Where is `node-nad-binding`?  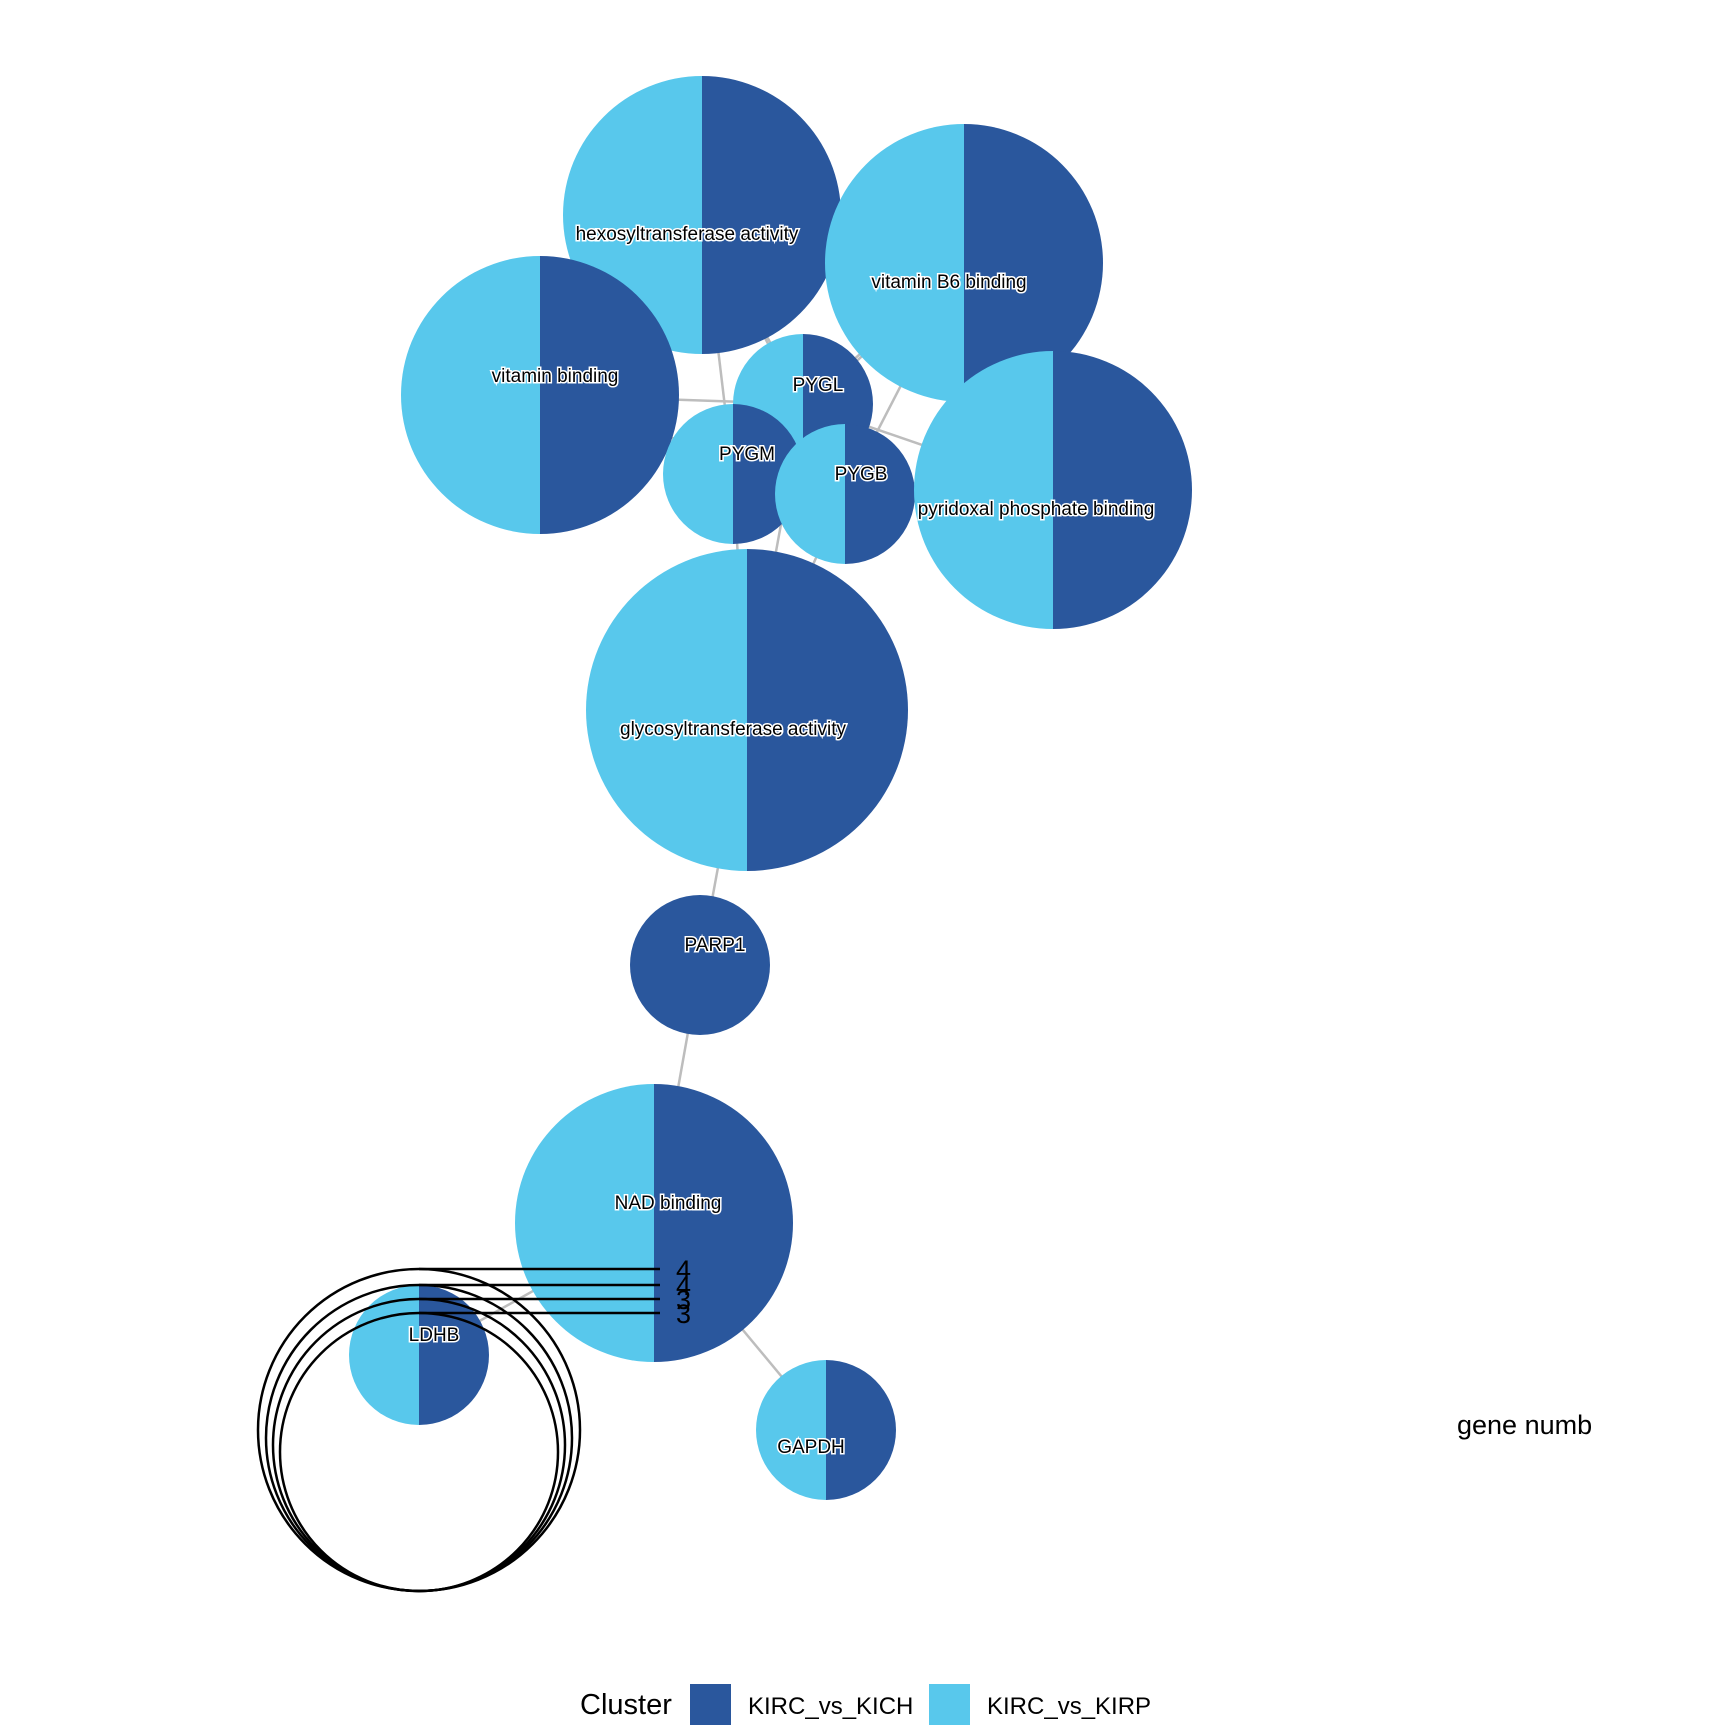 node-nad-binding is located at coordinates (654, 1223).